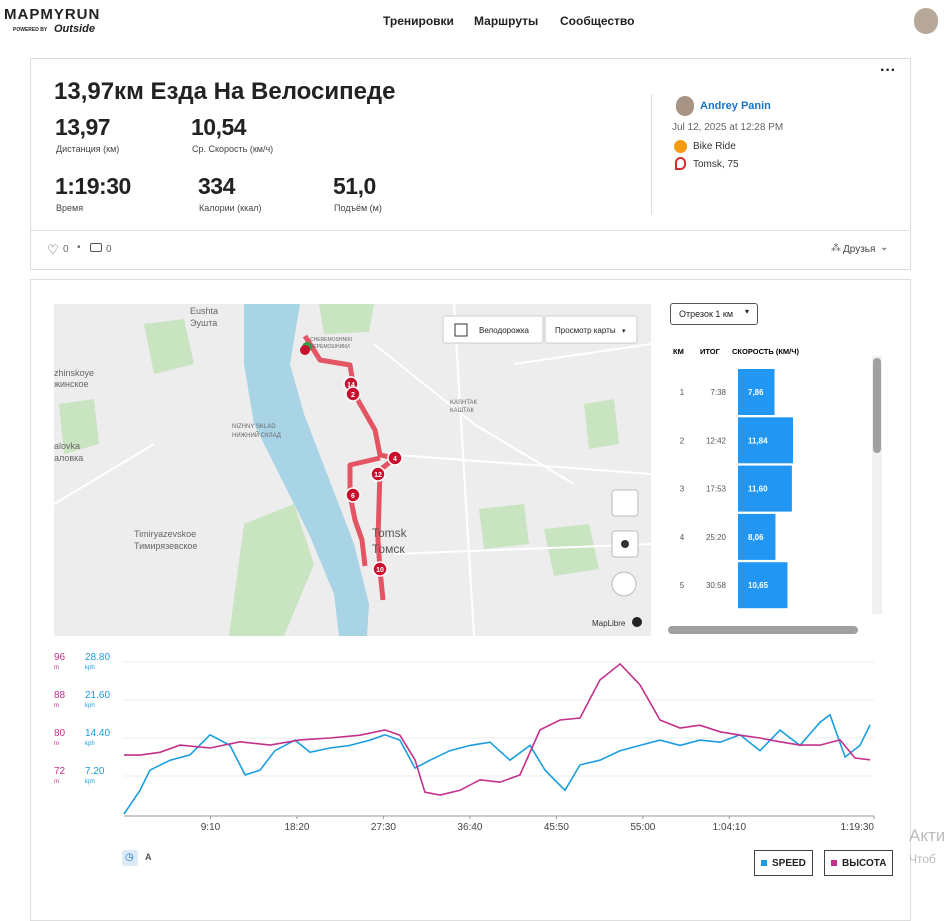 The height and width of the screenshot is (921, 944). What do you see at coordinates (225, 91) in the screenshot?
I see `workout-title: 13,97км Езда На Велосипеде` at bounding box center [225, 91].